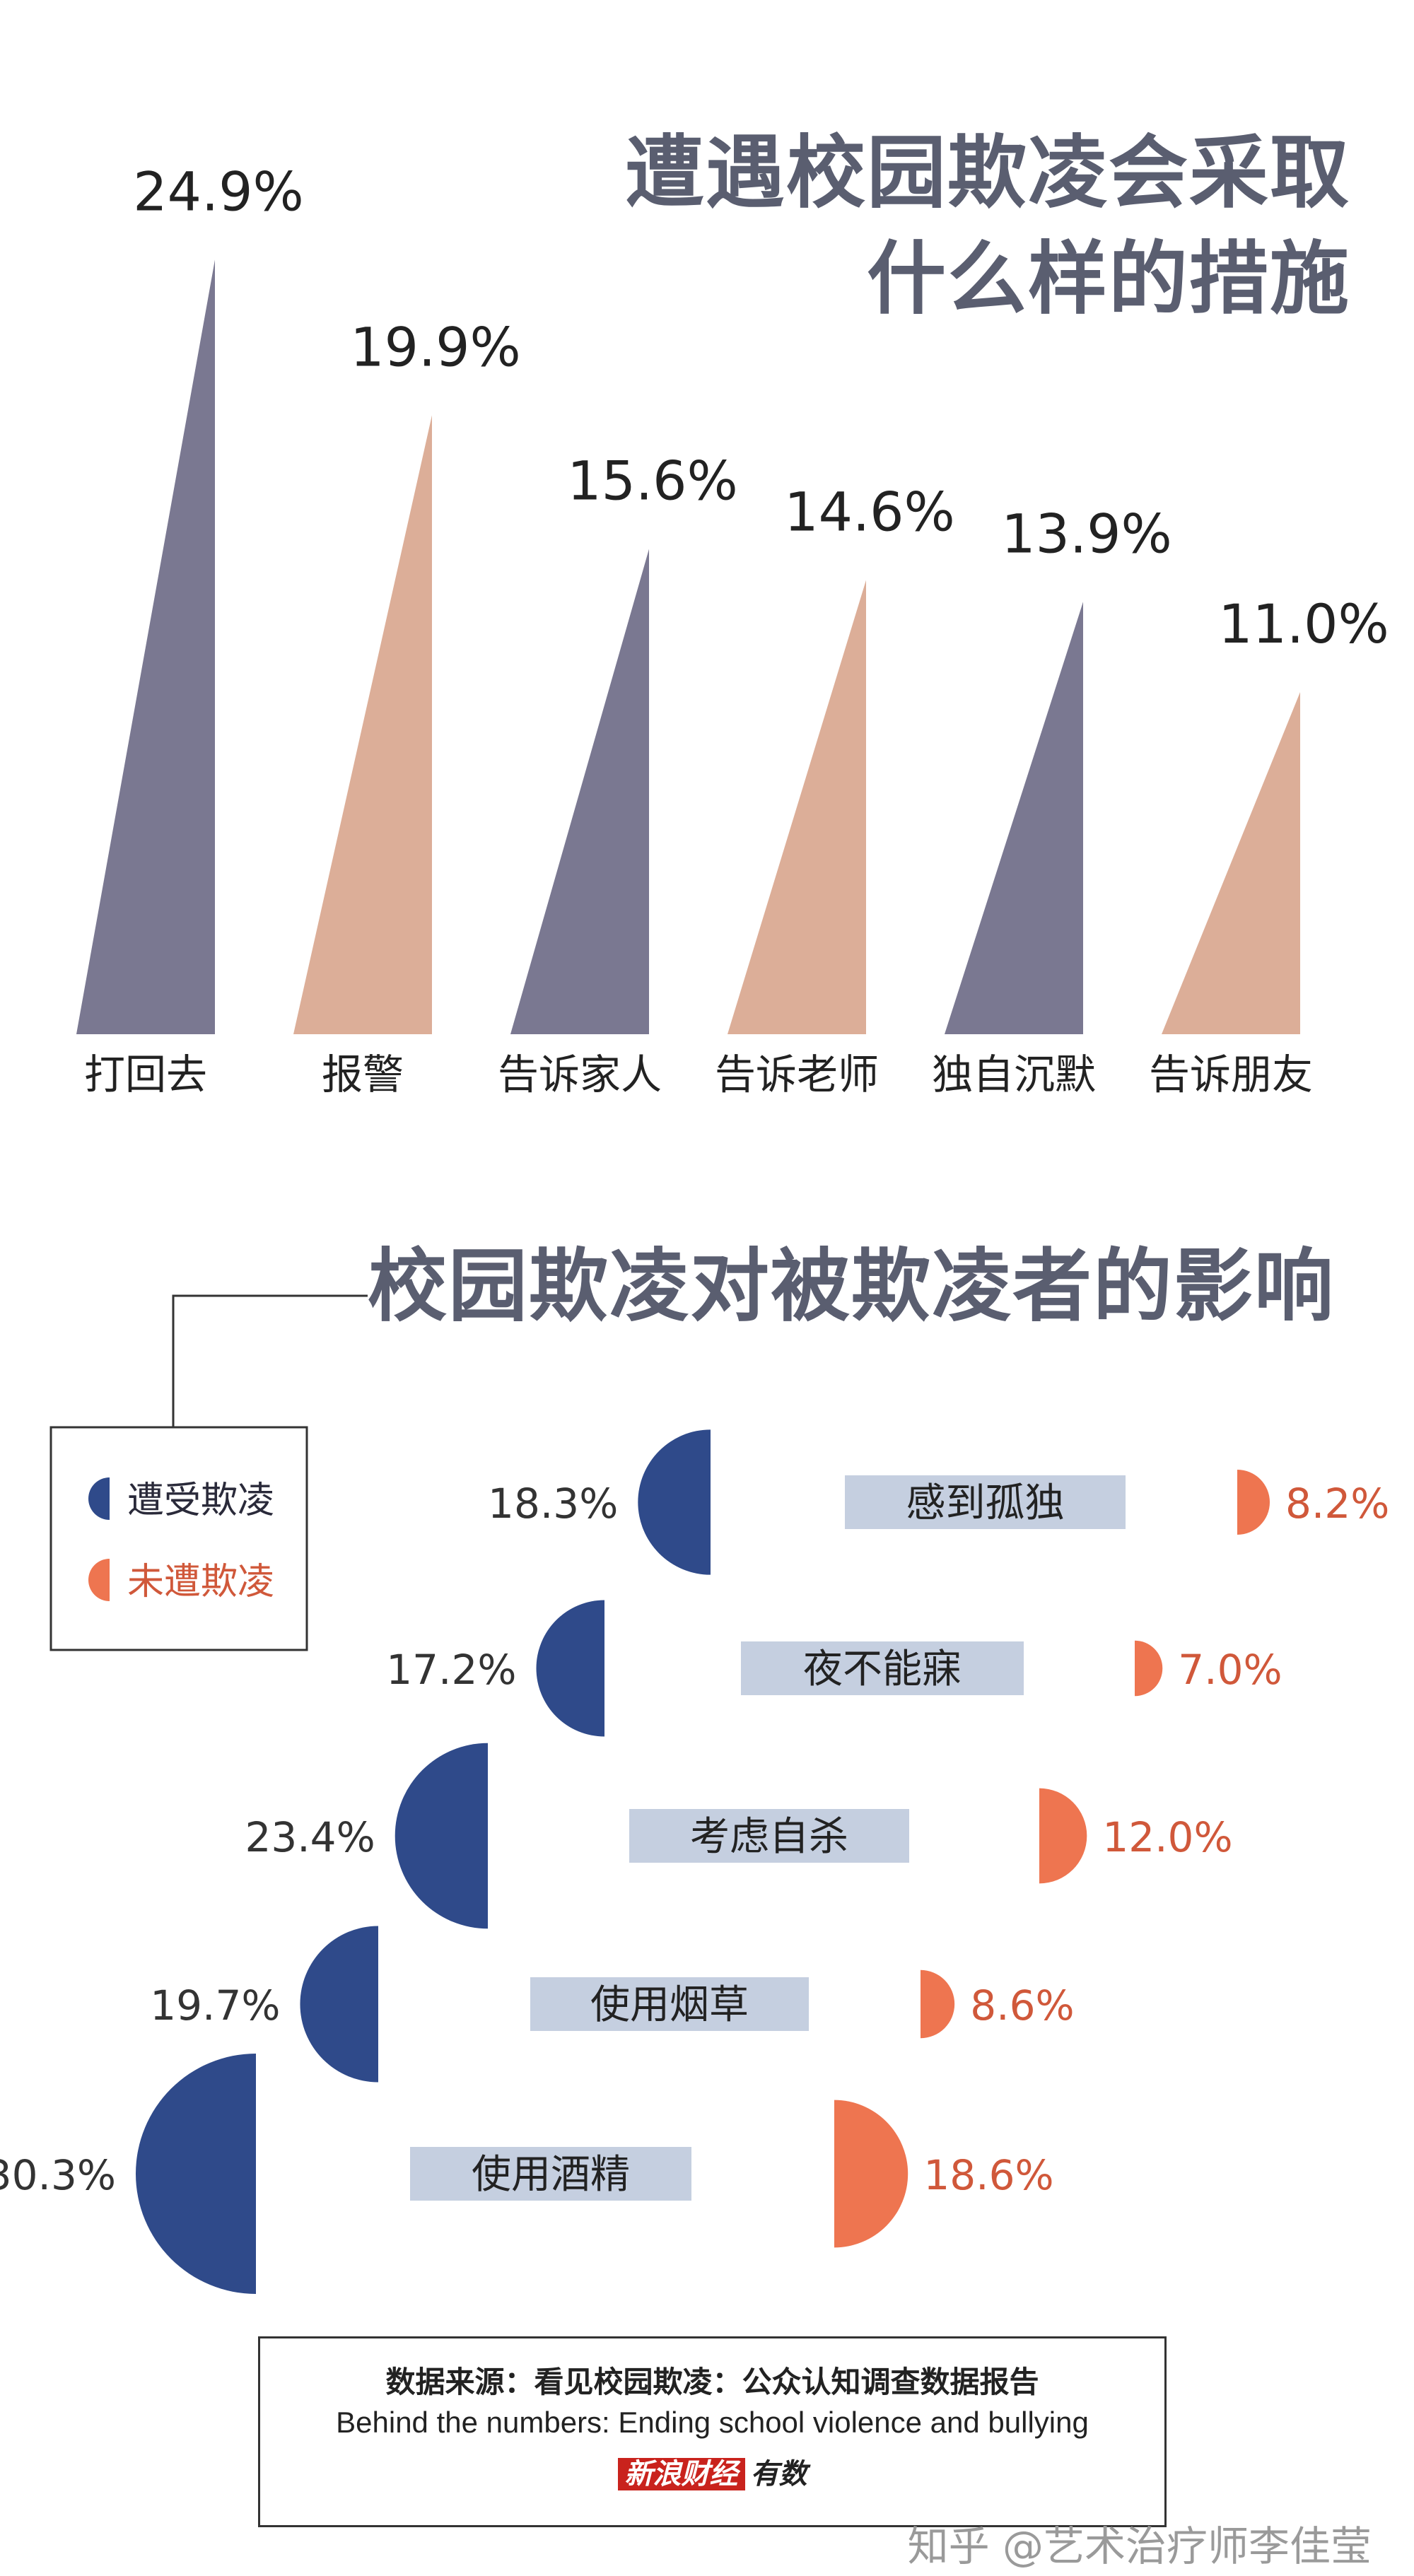  What do you see at coordinates (1231, 1075) in the screenshot?
I see `category-label-5: 告诉朋友` at bounding box center [1231, 1075].